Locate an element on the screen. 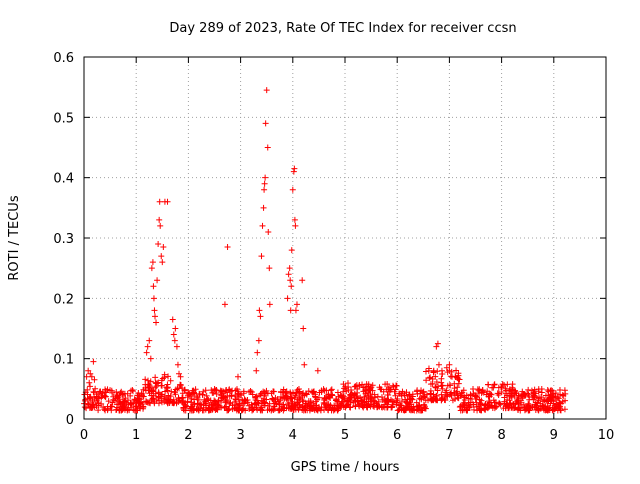 This screenshot has height=484, width=640. y-tick-label: 0.6 is located at coordinates (63, 58).